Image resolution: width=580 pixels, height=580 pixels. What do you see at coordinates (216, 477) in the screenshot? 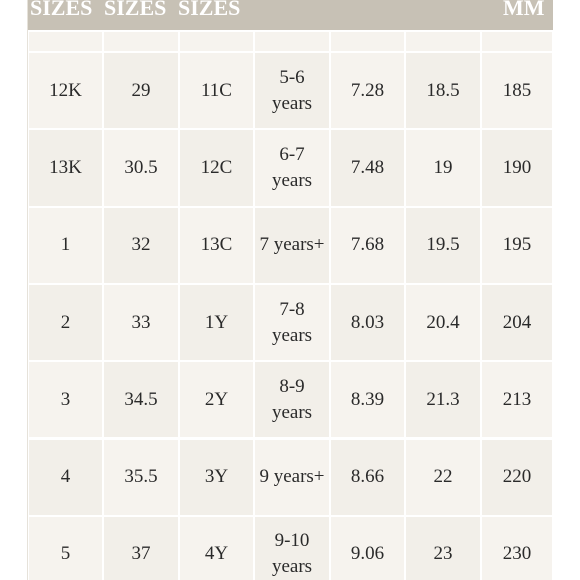
I see `table-cell: 3Y` at bounding box center [216, 477].